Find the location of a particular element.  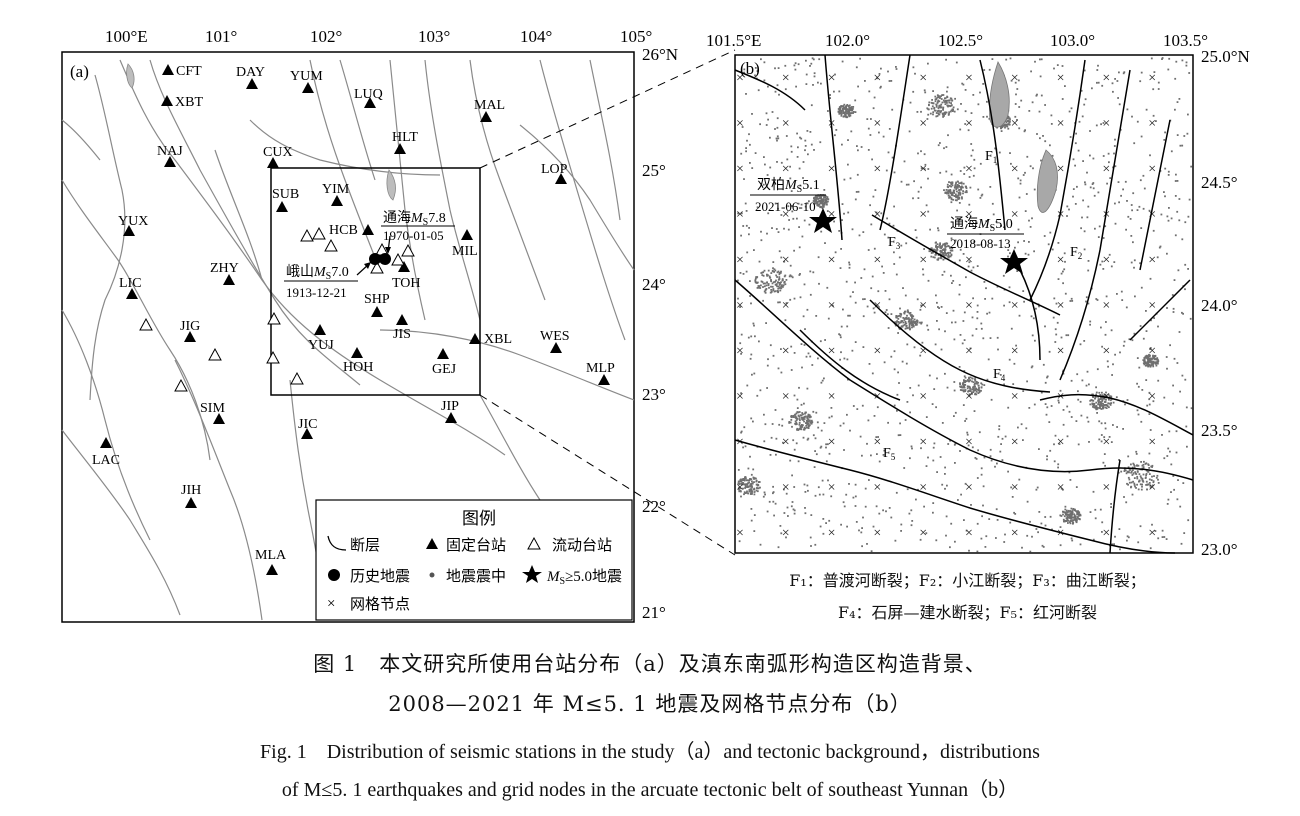

station-LIC: LIC is located at coordinates (130, 287).